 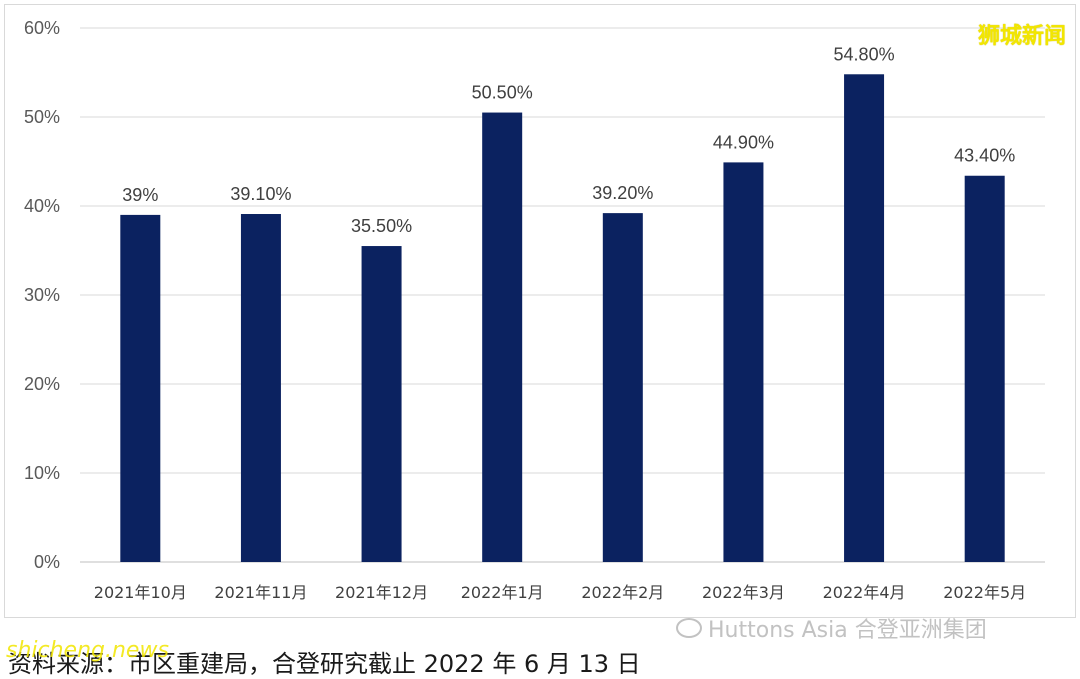 I want to click on x-category-label: 2022年5月, so click(x=984, y=592).